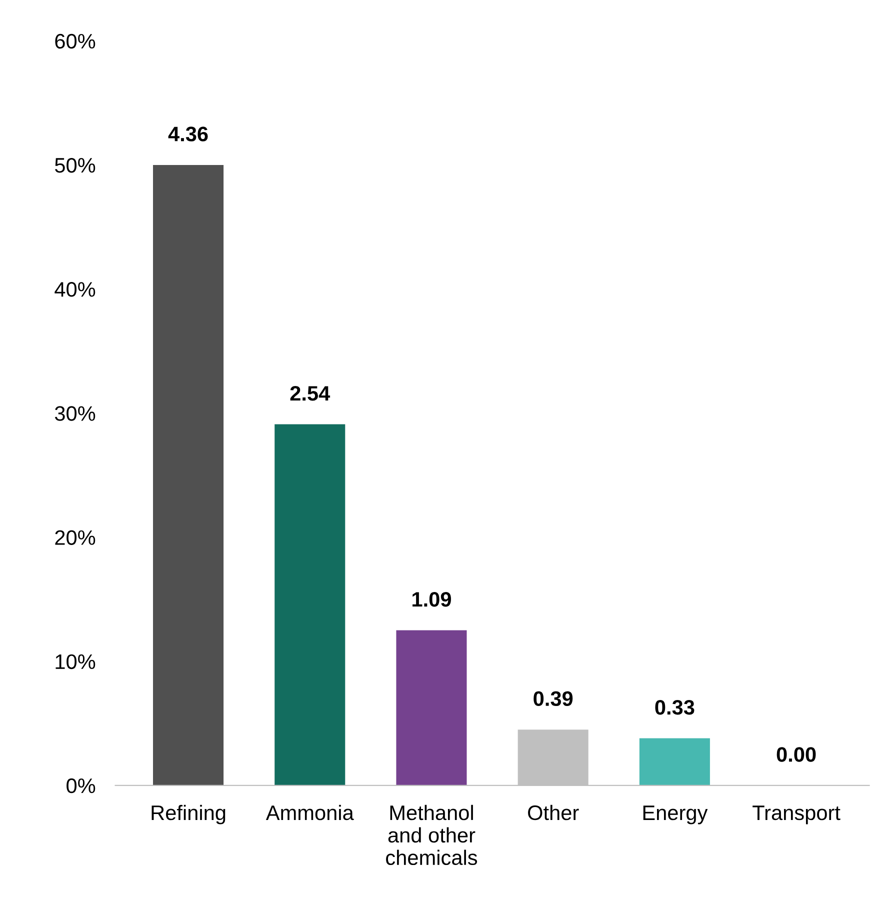 The width and height of the screenshot is (887, 908). Describe the element at coordinates (553, 698) in the screenshot. I see `annotation: 0.39` at that location.